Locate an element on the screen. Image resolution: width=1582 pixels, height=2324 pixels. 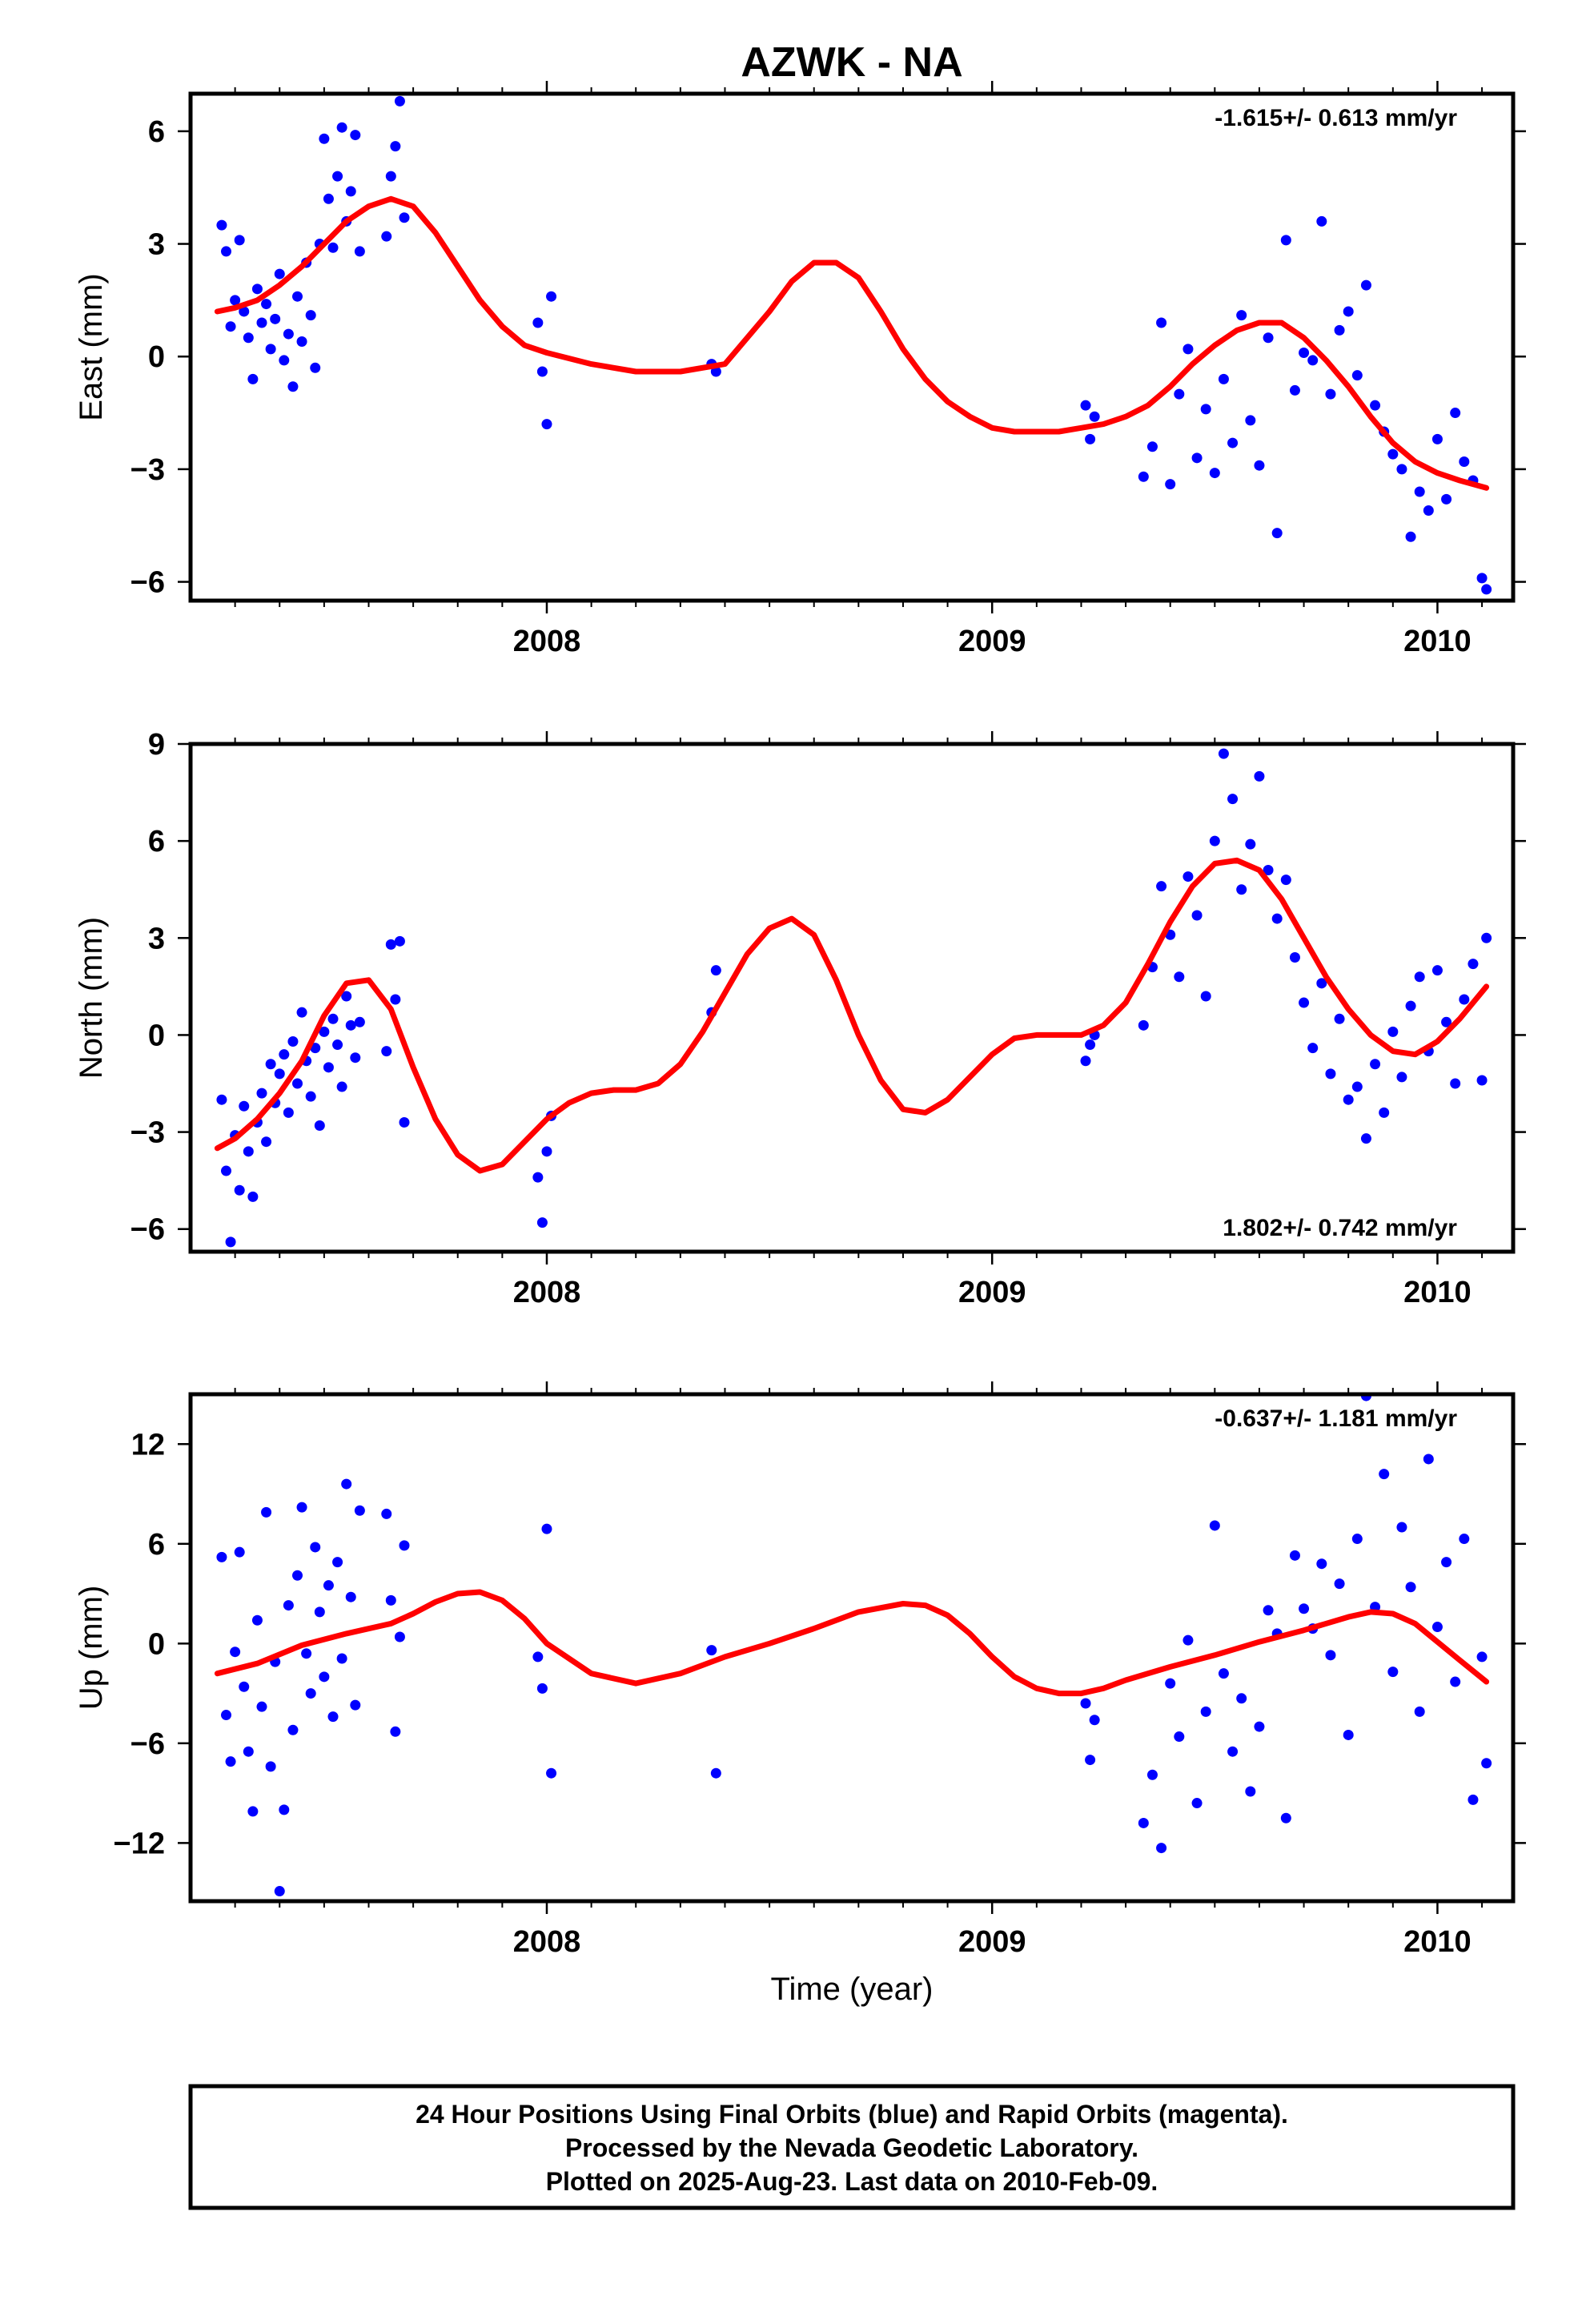
y-tick-label: 0 is located at coordinates (156, 1644).